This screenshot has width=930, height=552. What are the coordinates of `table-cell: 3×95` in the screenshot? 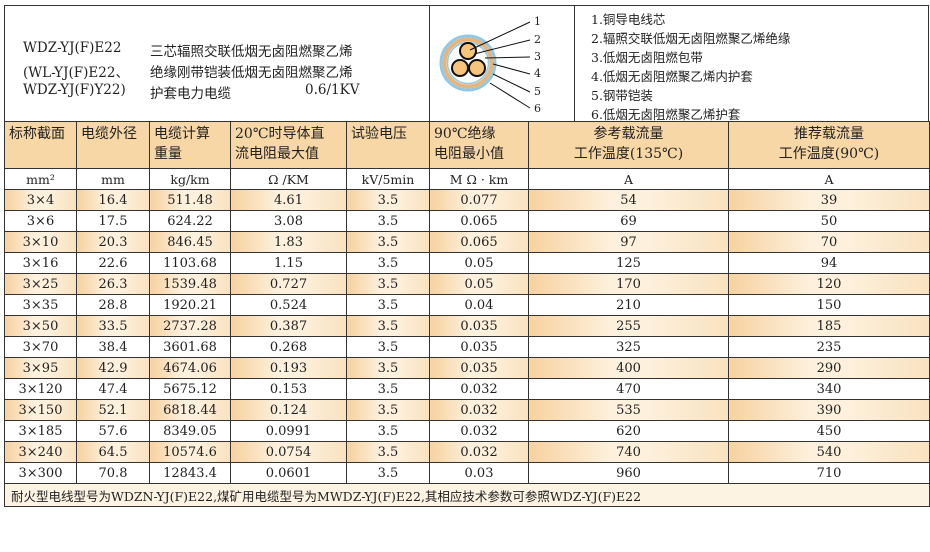 It's located at (40, 368).